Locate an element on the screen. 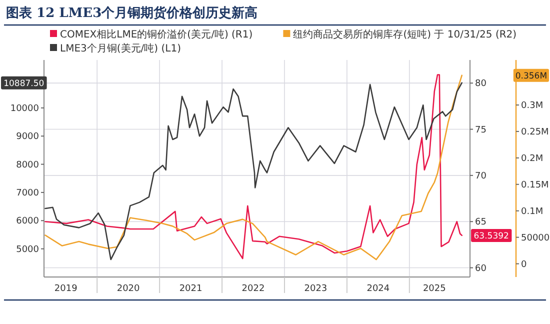  y2-tick-label: 60 is located at coordinates (481, 269).